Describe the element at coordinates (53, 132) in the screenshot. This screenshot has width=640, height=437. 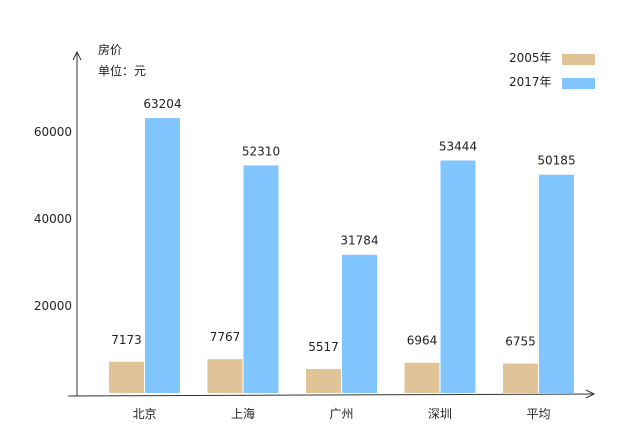
I see `y-tick-label: 60000` at that location.